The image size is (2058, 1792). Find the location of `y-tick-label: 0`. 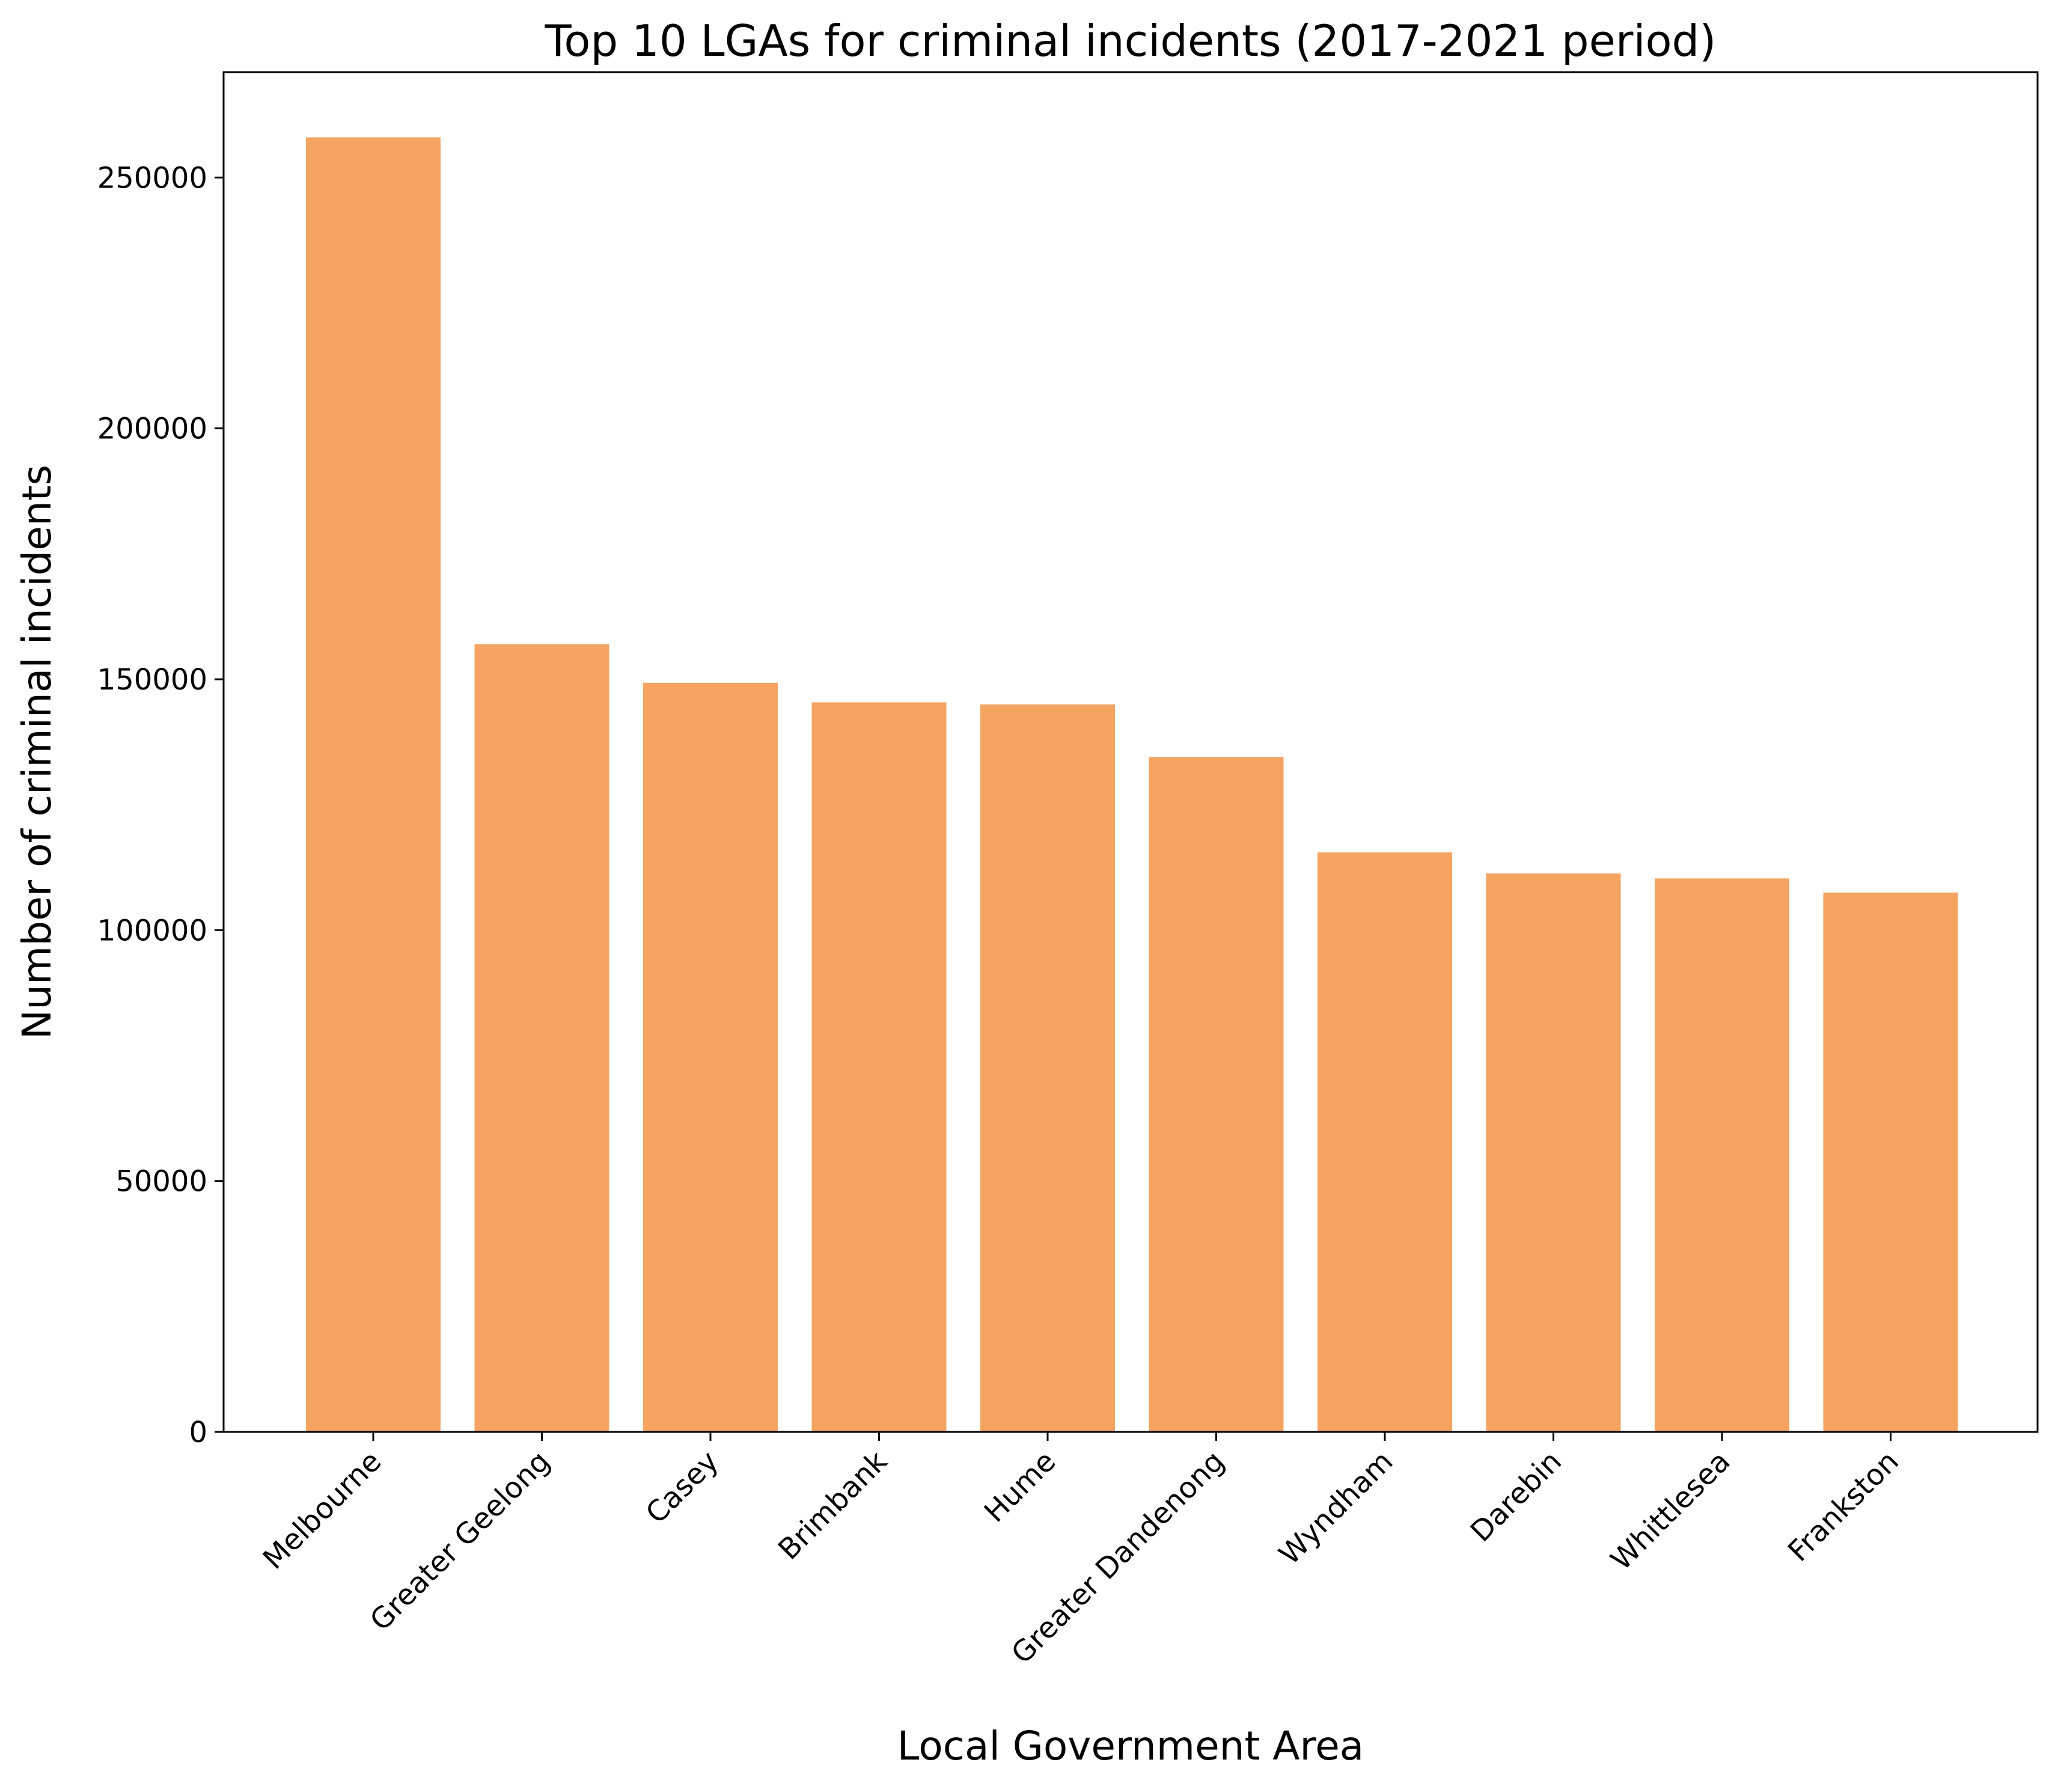

y-tick-label: 0 is located at coordinates (198, 1432).